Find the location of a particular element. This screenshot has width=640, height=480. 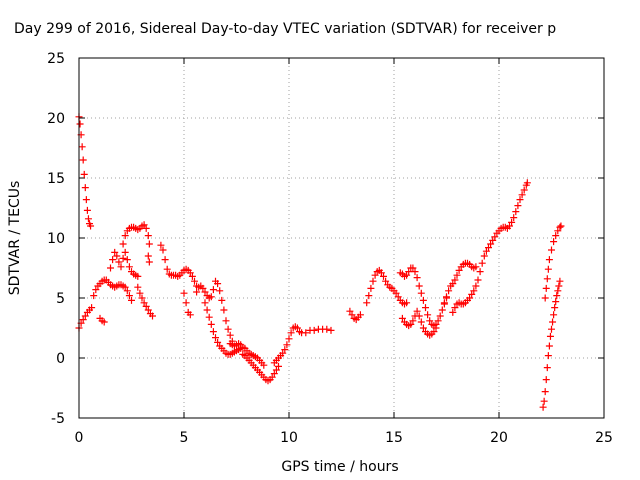

y-tick-label: 20 is located at coordinates (56, 119).